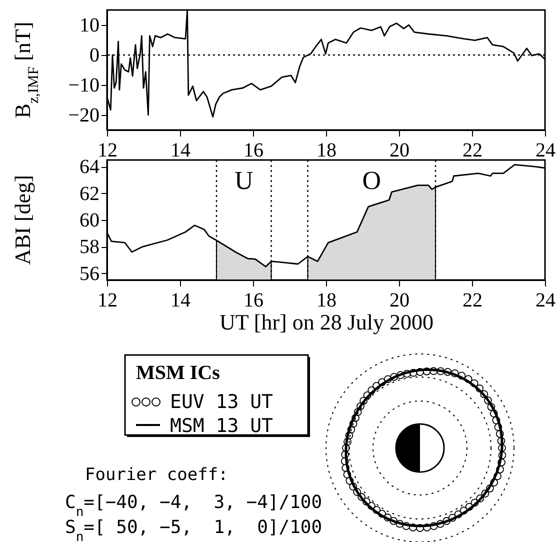  What do you see at coordinates (22, 220) in the screenshot?
I see `y-axis-title: ABI [deg]` at bounding box center [22, 220].